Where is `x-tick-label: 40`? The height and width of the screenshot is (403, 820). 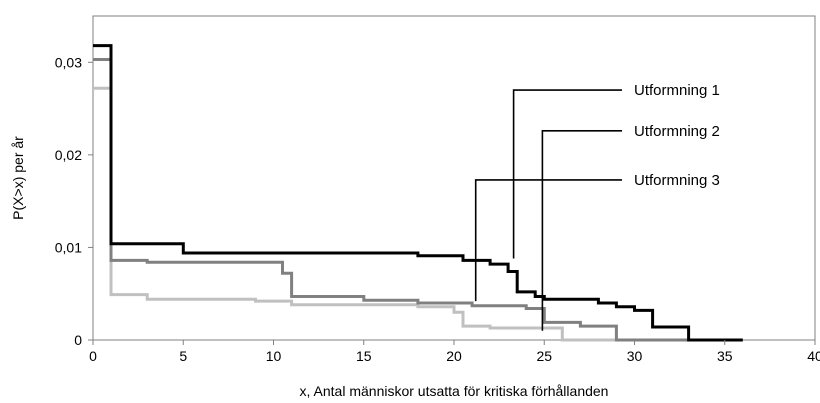 x-tick-label: 40 is located at coordinates (813, 356).